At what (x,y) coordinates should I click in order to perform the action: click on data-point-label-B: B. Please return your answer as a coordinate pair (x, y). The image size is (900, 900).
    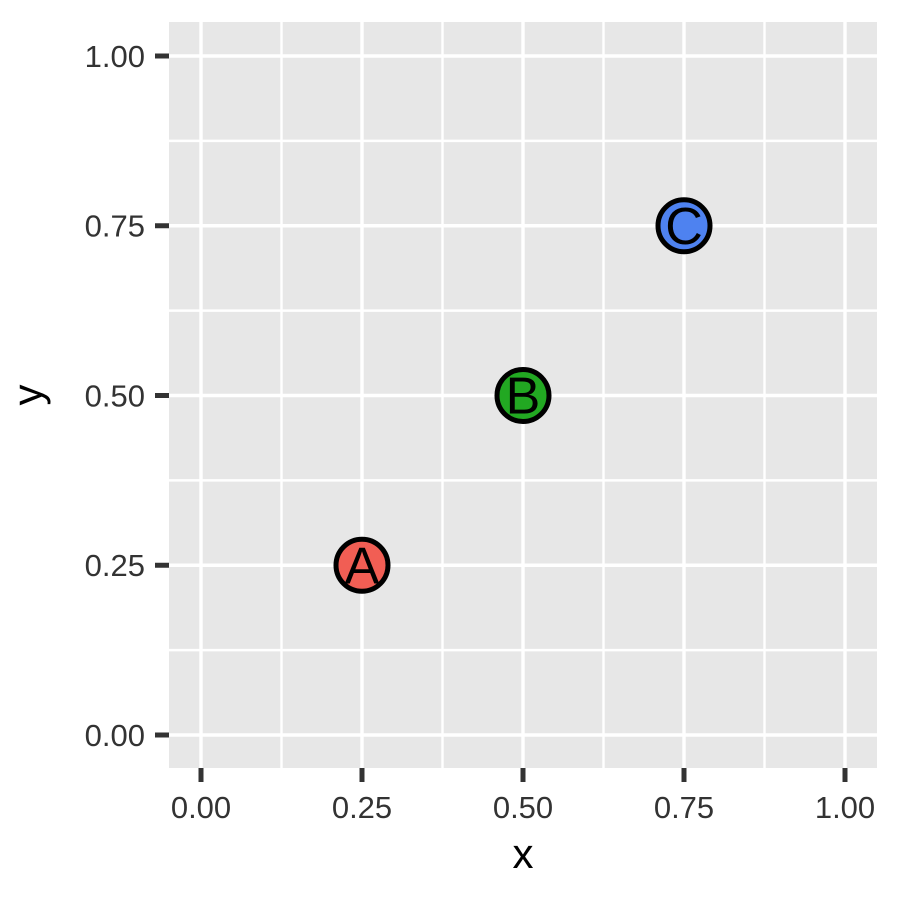
    Looking at the image, I should click on (523, 397).